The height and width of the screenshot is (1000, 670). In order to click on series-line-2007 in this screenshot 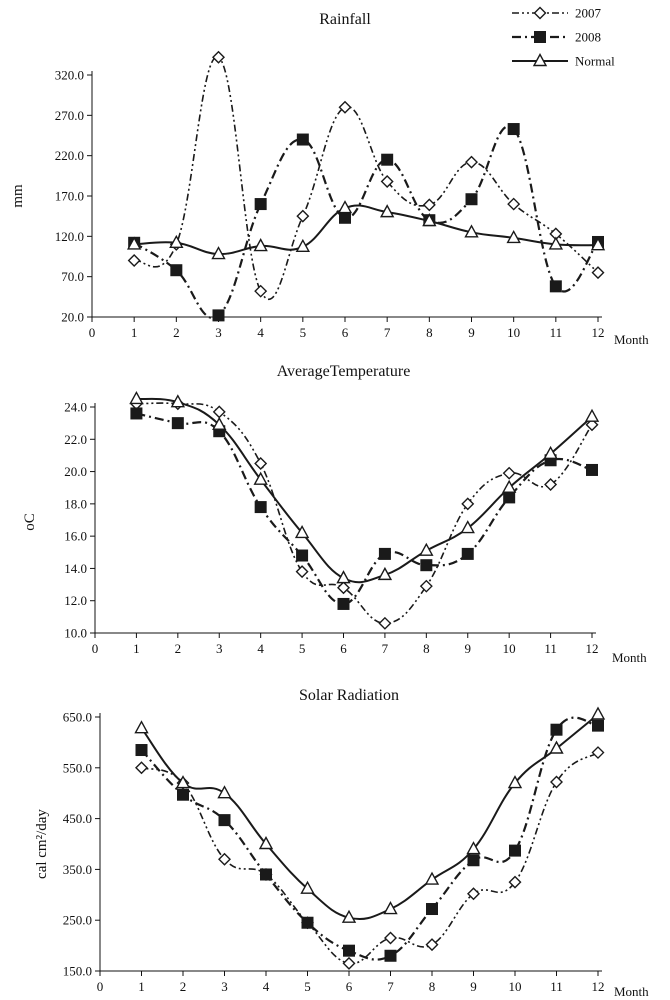, I will do `click(370, 858)`.